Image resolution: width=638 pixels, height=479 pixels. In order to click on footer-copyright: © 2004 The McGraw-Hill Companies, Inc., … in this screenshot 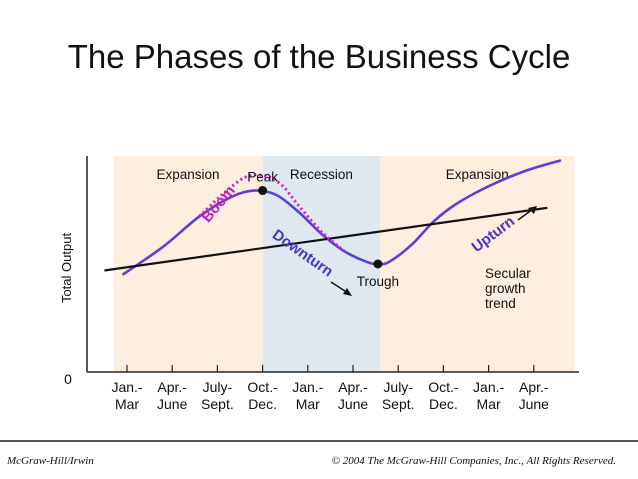, I will do `click(473, 461)`.